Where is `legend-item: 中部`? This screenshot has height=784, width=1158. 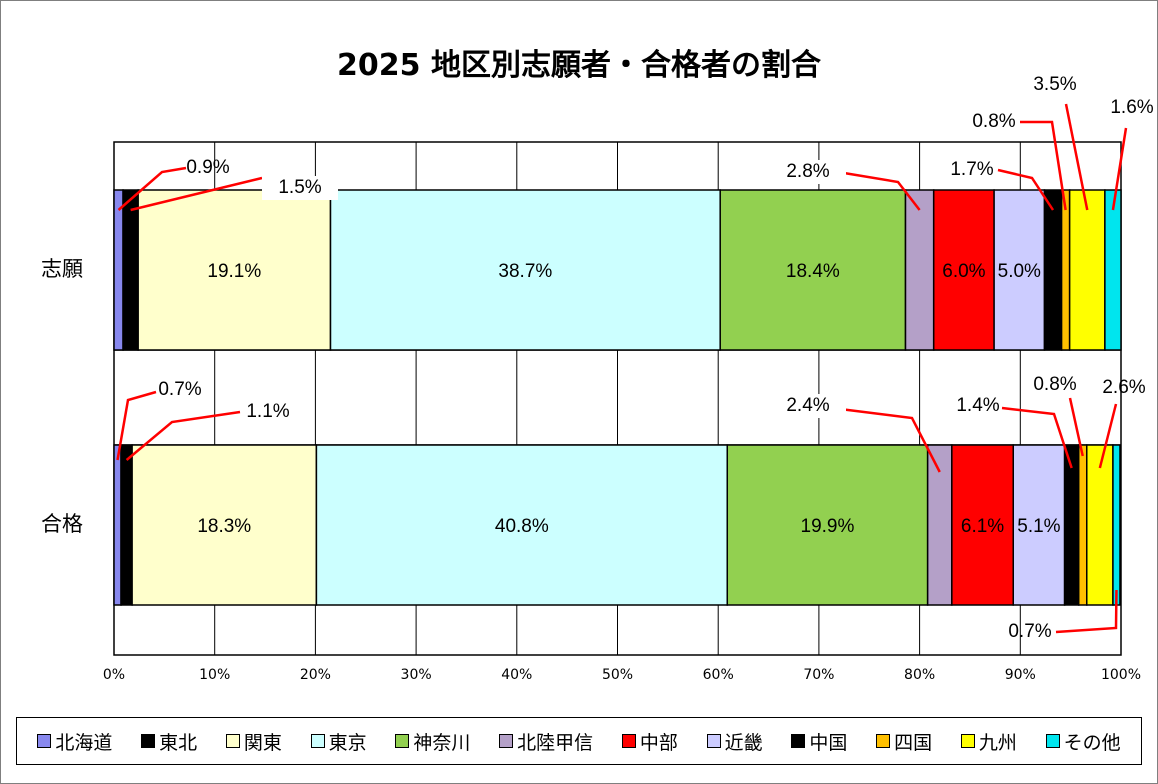 legend-item: 中部 is located at coordinates (649, 741).